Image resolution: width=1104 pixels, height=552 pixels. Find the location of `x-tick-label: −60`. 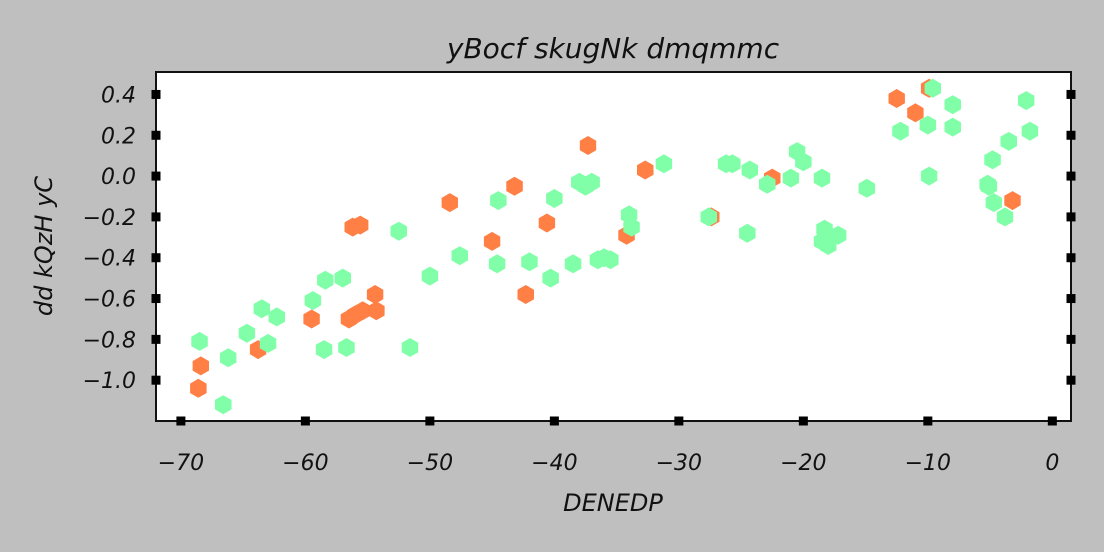

x-tick-label: −60 is located at coordinates (305, 463).